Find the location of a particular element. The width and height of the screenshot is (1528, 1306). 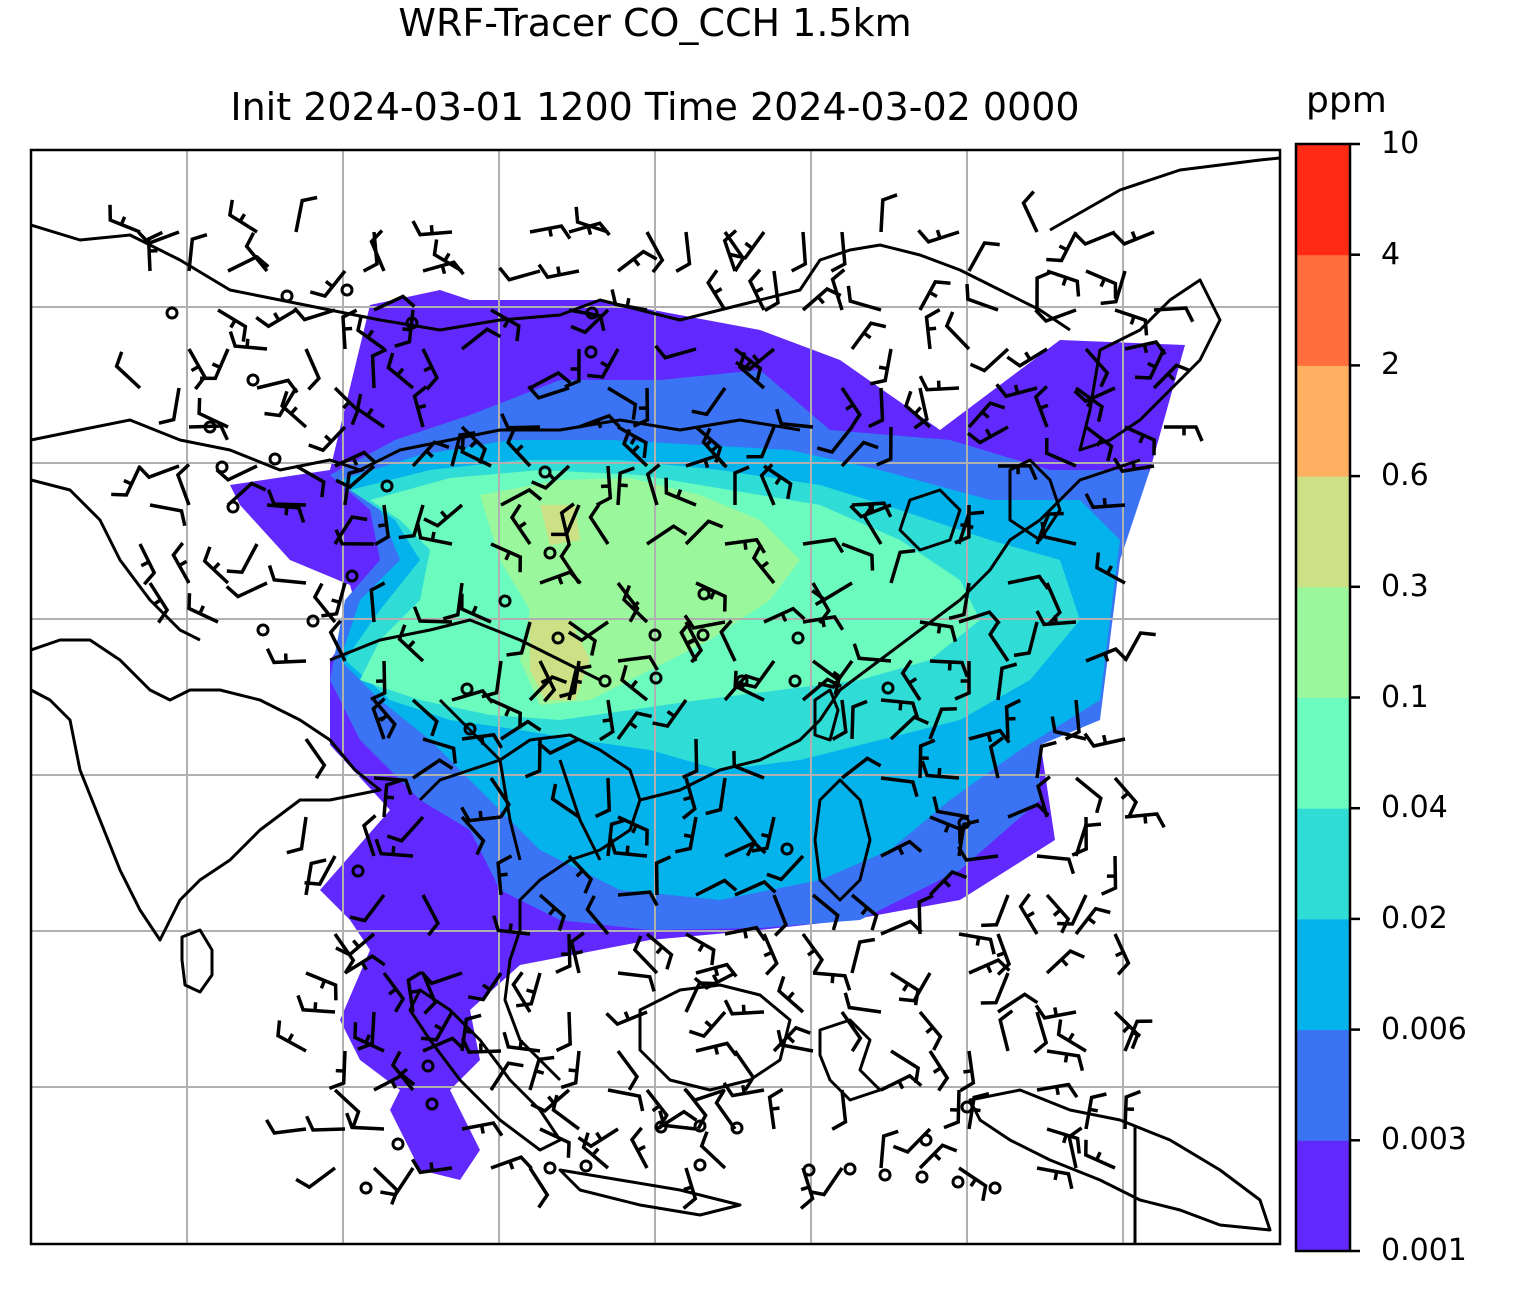

colorbar-tick-label: 0.6 is located at coordinates (1405, 476).